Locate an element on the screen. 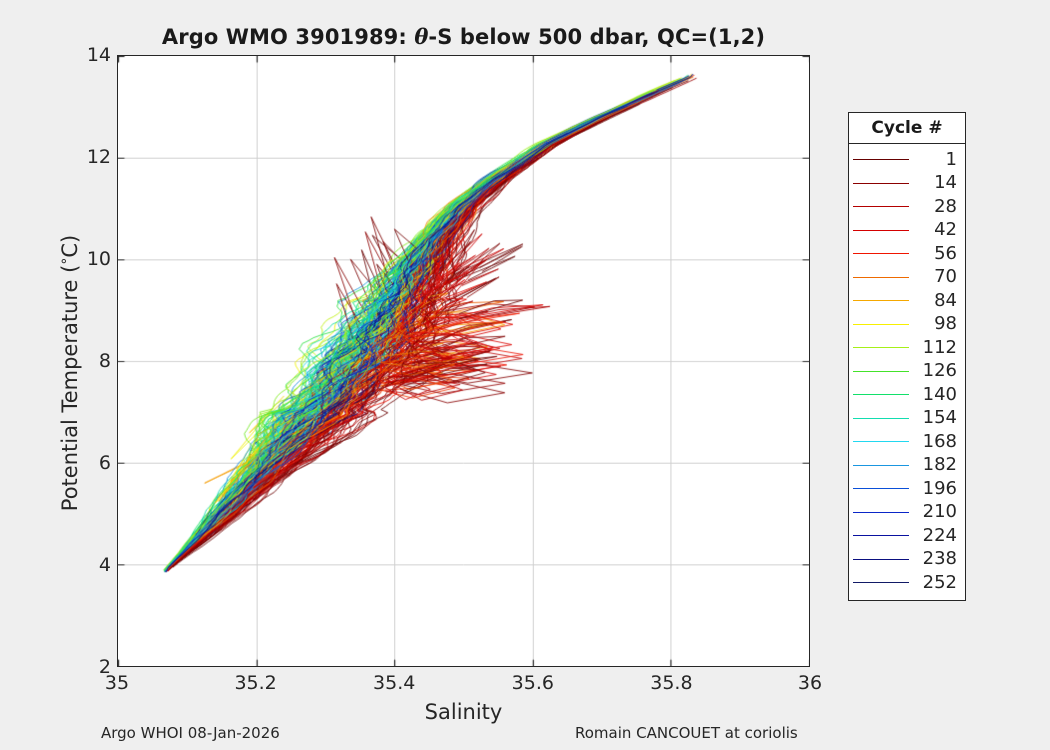 Image resolution: width=1050 pixels, height=750 pixels. title-theta-symbol: θ is located at coordinates (421, 36).